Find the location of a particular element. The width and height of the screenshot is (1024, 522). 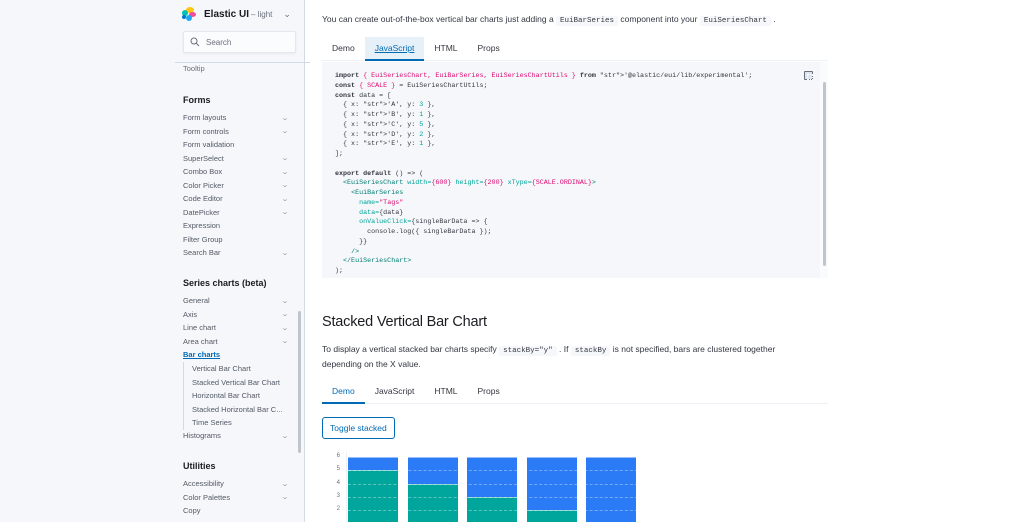

nav-label: Axis is located at coordinates (190, 314).